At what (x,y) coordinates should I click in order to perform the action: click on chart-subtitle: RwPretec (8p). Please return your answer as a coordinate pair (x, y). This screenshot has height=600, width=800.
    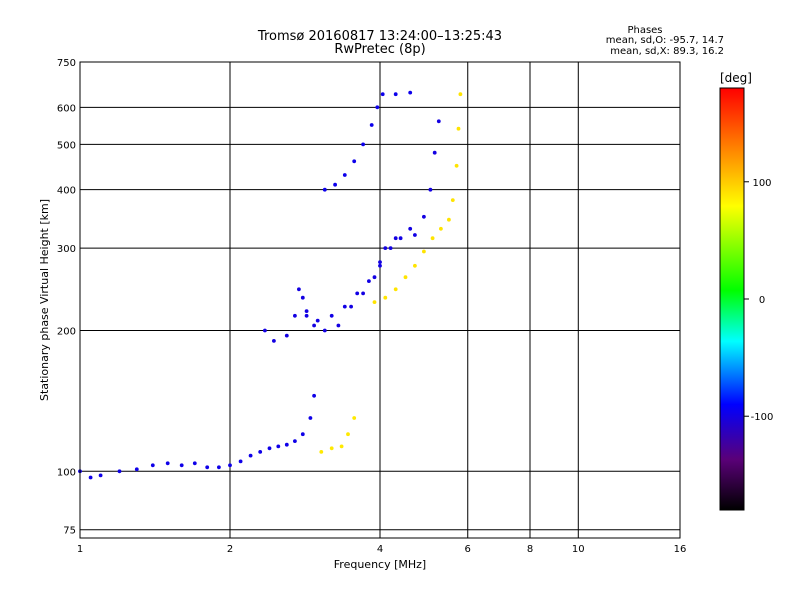
    Looking at the image, I should click on (379, 49).